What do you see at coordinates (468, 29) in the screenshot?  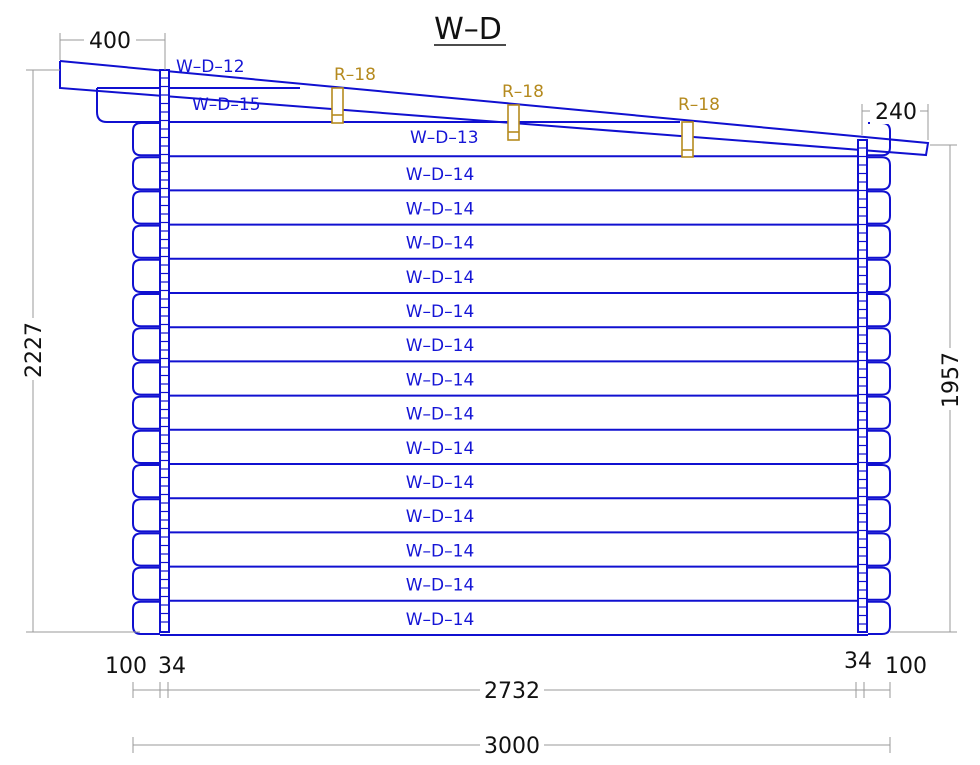 I see `drawing-title: W–D` at bounding box center [468, 29].